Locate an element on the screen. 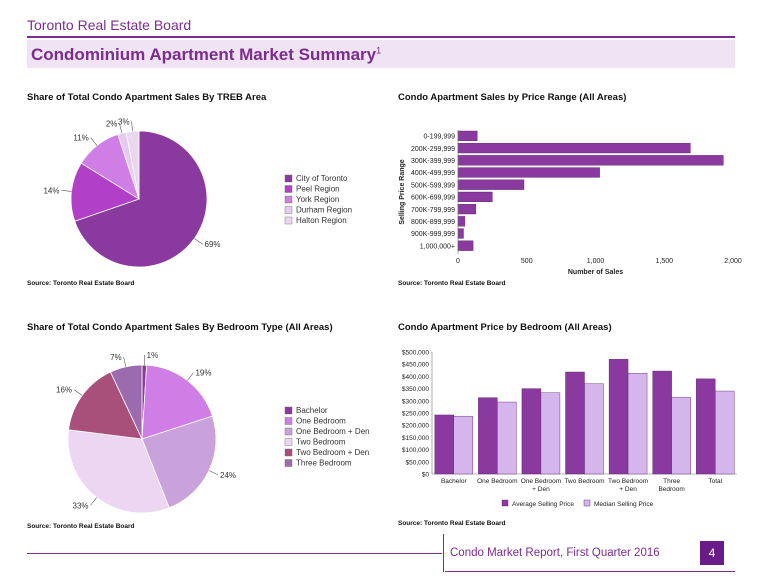 The height and width of the screenshot is (587, 760). bedroom-legend-two-bedroom-den: Two Bedroom + Den is located at coordinates (332, 452).